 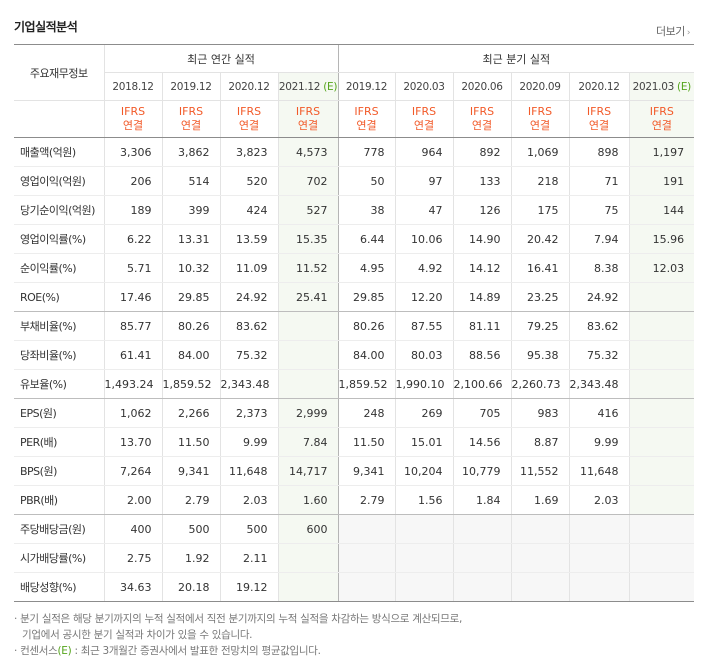 What do you see at coordinates (308, 442) in the screenshot?
I see `annual-value: 7.84` at bounding box center [308, 442].